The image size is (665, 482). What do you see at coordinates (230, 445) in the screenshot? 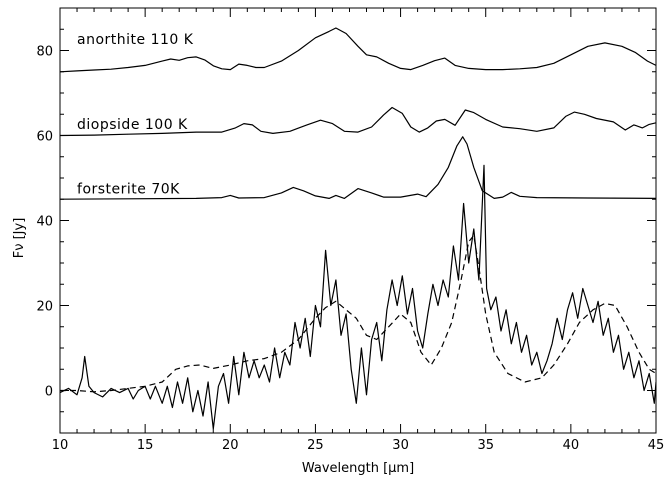
I see `x-tick-label: 20` at bounding box center [230, 445].